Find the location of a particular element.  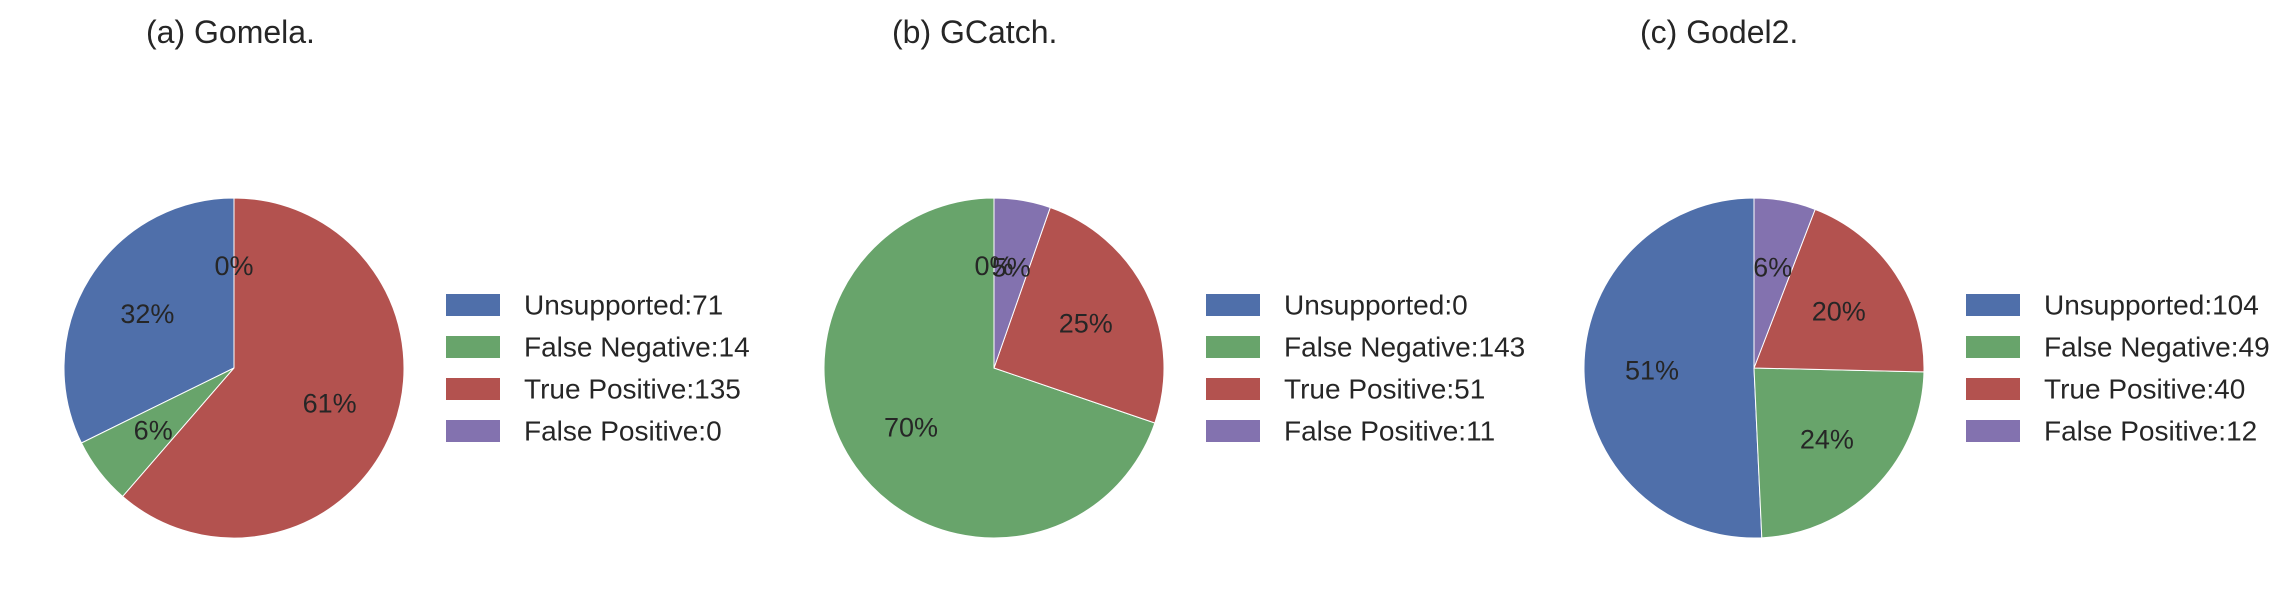

slice-pct-label-unsupported: 51% is located at coordinates (1652, 370).